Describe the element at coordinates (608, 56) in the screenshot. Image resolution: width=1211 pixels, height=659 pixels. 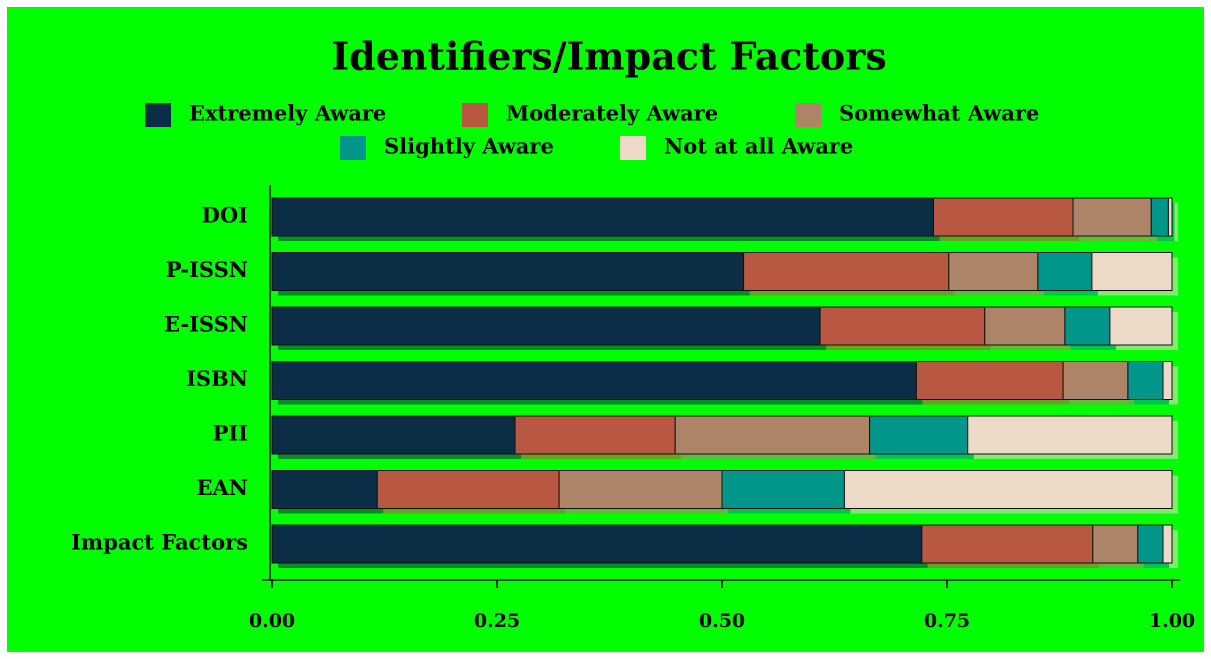
I see `chart-title: Identifiers/Impact Factors` at that location.